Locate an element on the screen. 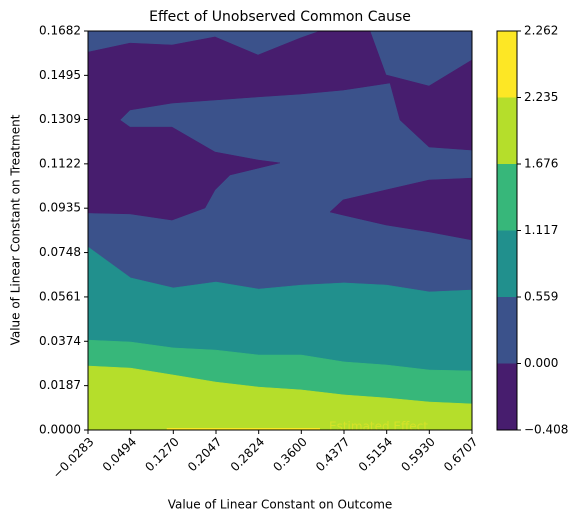 The image size is (587, 522). y-tick-label: 0.1682 is located at coordinates (60, 31).